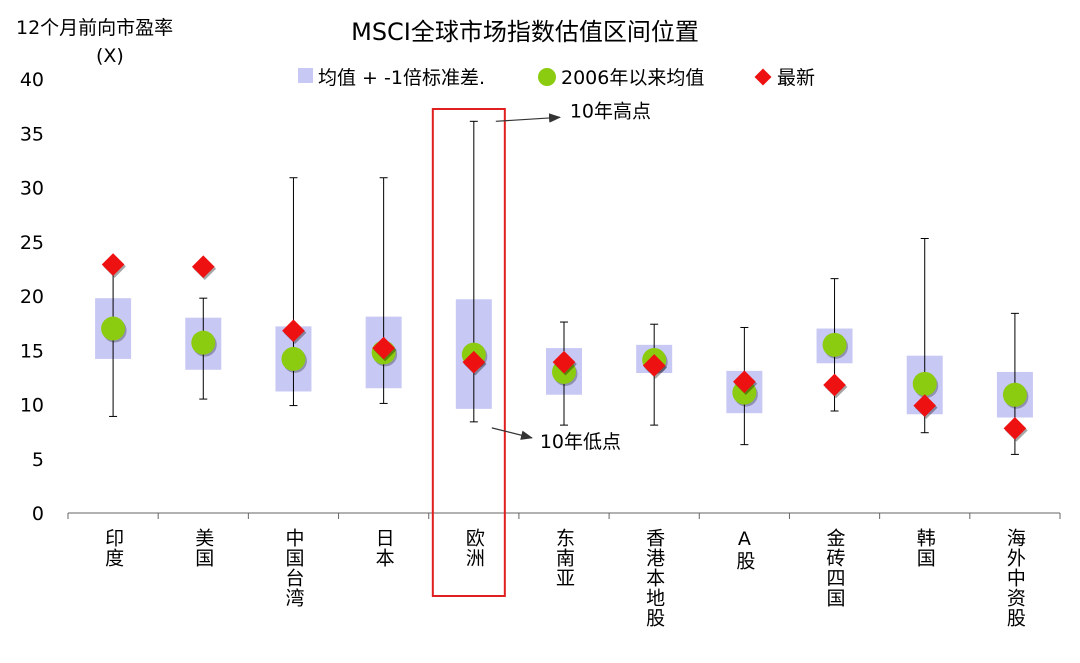 This screenshot has width=1080, height=663. What do you see at coordinates (38, 514) in the screenshot?
I see `y-tick-label: 0` at bounding box center [38, 514].